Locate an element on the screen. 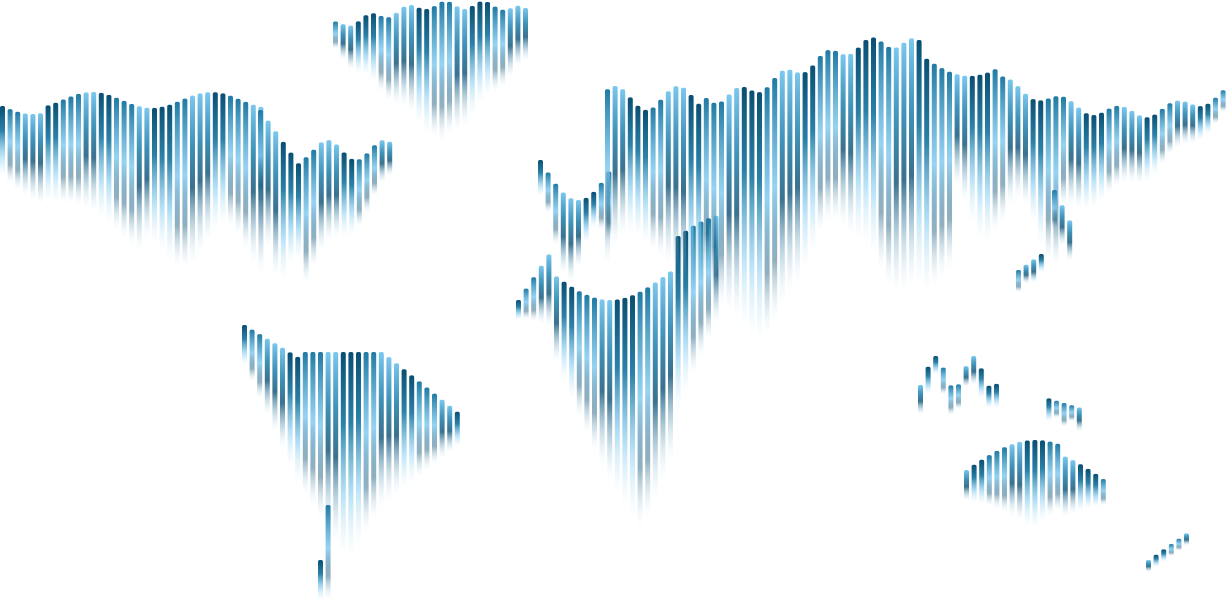 The height and width of the screenshot is (612, 1227). europe-stripe is located at coordinates (594, 209).